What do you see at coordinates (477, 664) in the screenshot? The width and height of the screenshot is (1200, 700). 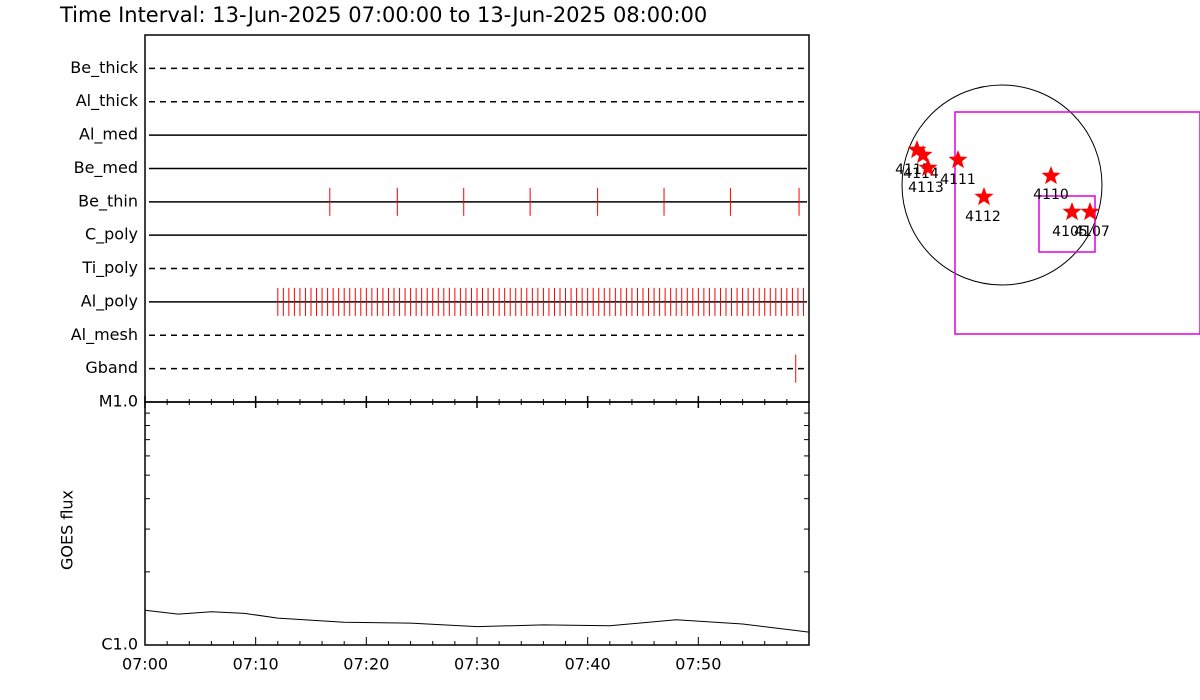 I see `x-tick-label: 07:30` at bounding box center [477, 664].